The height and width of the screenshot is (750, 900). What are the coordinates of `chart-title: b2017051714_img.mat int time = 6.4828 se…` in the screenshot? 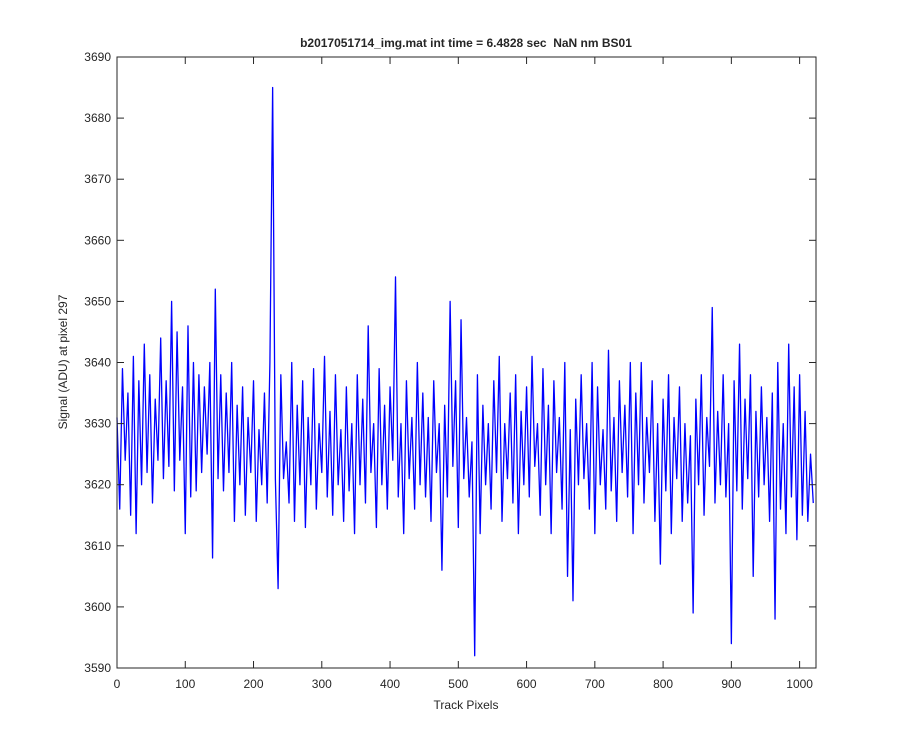 It's located at (466, 43).